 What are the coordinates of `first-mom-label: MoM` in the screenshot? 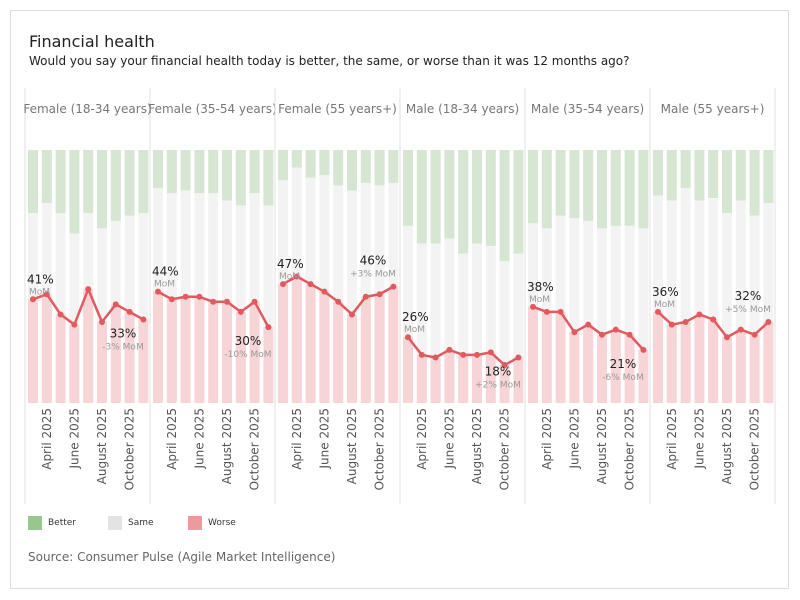 It's located at (539, 300).